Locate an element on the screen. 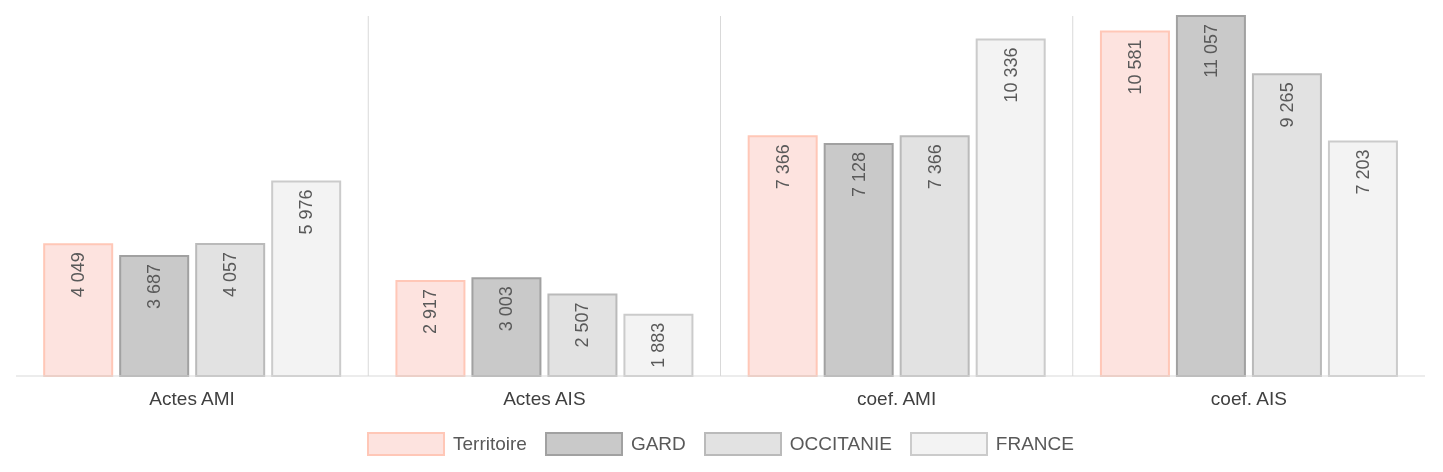 This screenshot has width=1443, height=472. data-label: 9 265 is located at coordinates (1286, 105).